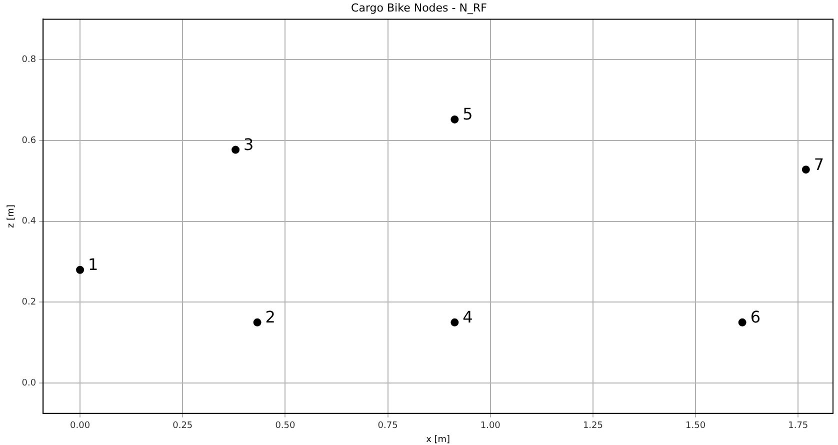 This screenshot has height=445, width=838. Describe the element at coordinates (467, 317) in the screenshot. I see `annotation: 4` at that location.